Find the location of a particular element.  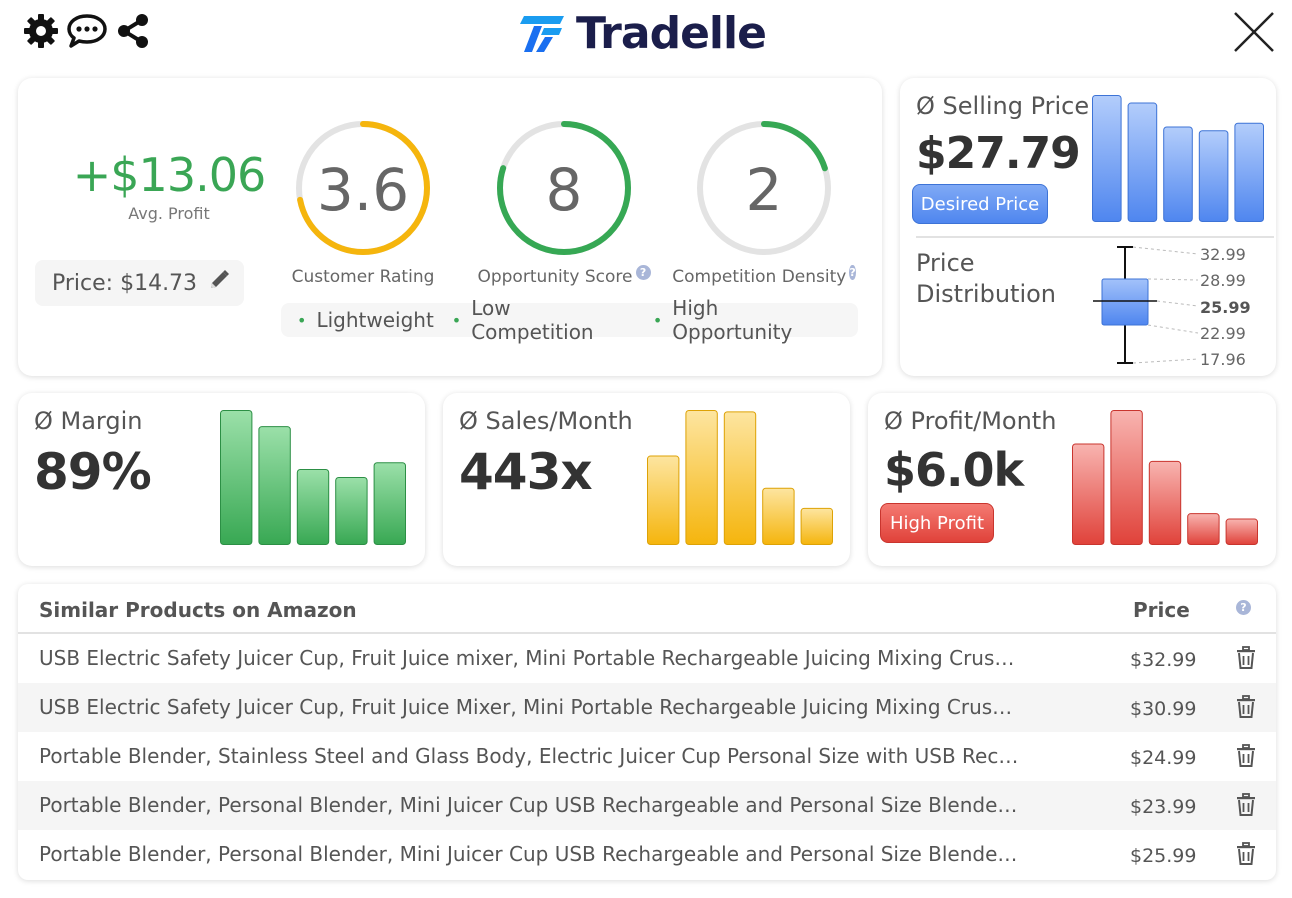

dist-q1-label: 22.99 is located at coordinates (1223, 333).